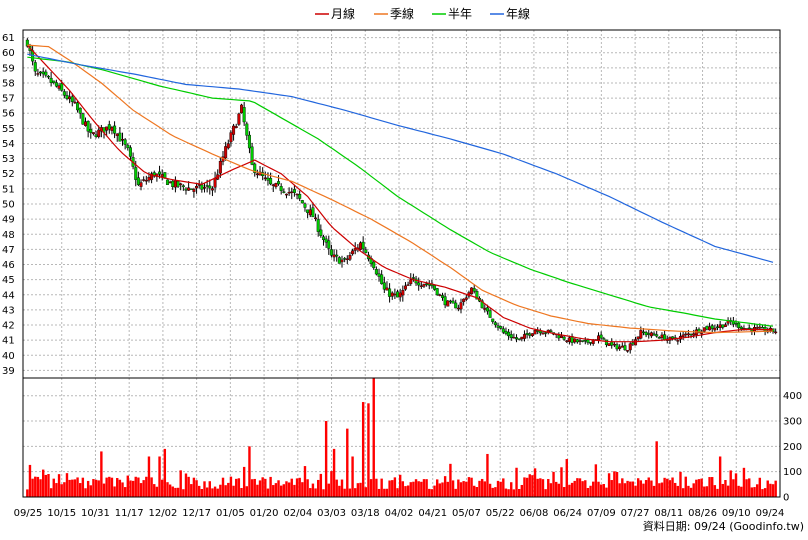  Describe the element at coordinates (8, 371) in the screenshot. I see `price-tick-label: 39` at that location.